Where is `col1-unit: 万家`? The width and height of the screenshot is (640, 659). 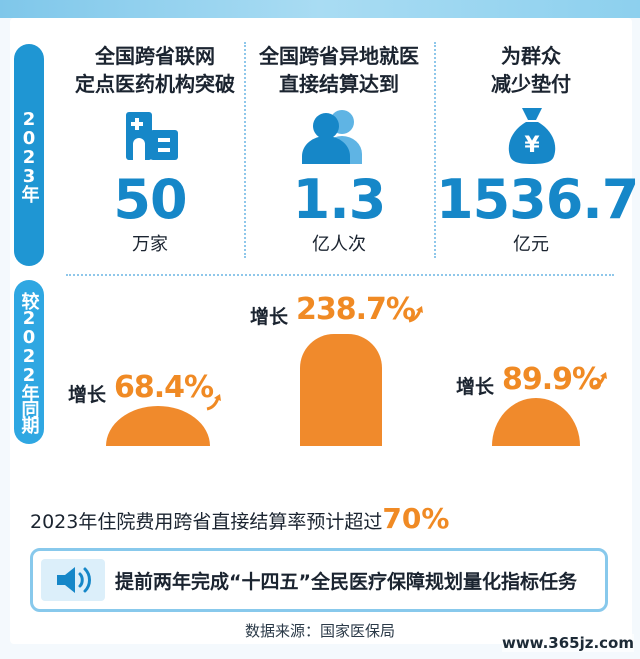
col1-unit: 万家 is located at coordinates (150, 244).